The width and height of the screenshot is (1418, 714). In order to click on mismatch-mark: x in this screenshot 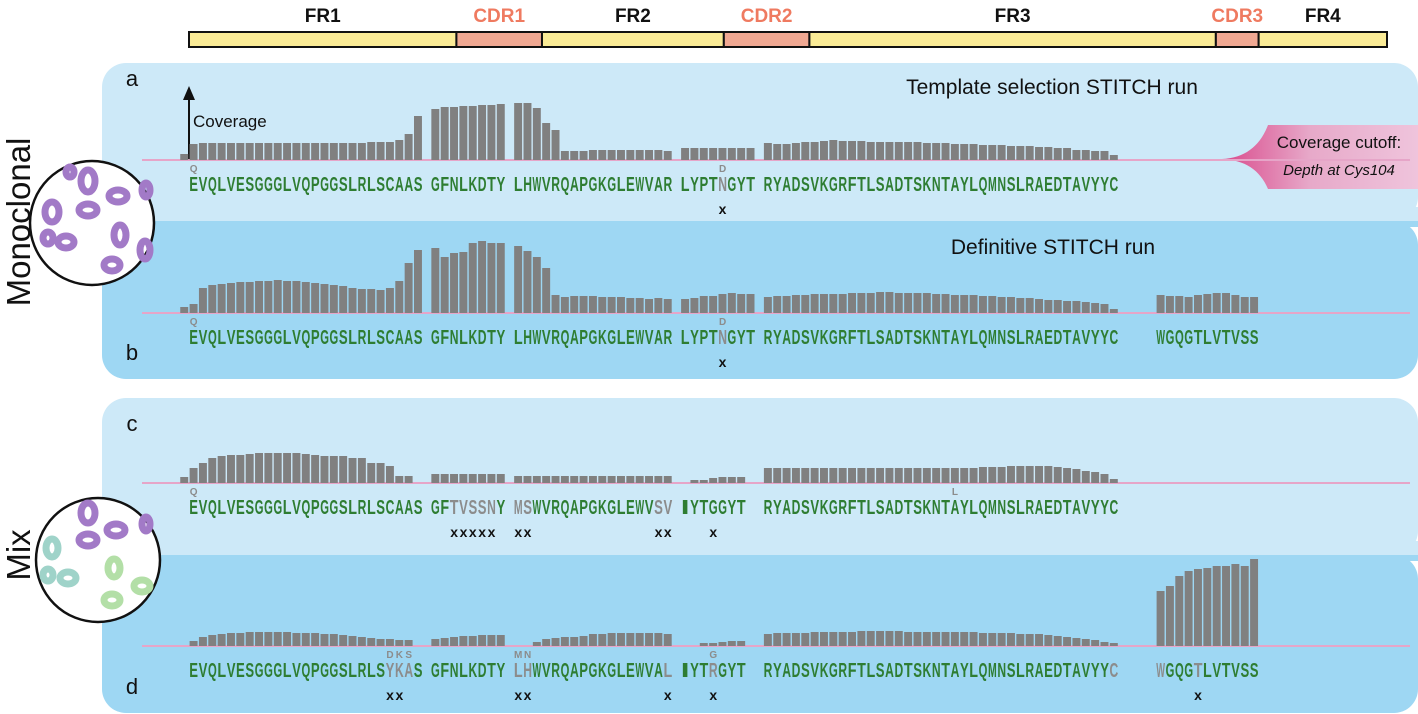, I will do `click(723, 209)`.